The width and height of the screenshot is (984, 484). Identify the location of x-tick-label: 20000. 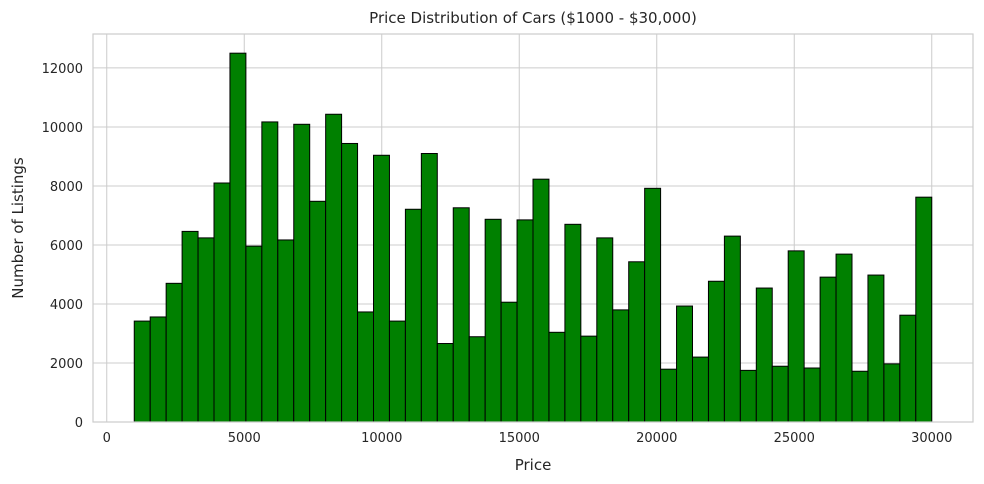
(656, 438).